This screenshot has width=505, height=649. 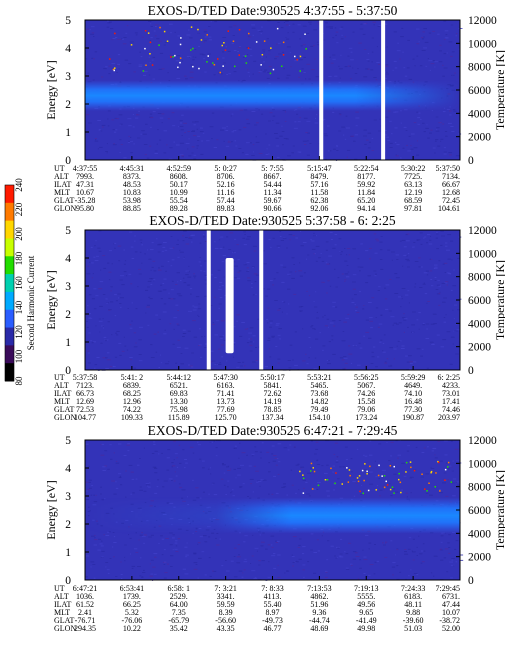 What do you see at coordinates (132, 393) in the screenshot?
I see `orbit-table-cell: 68.25` at bounding box center [132, 393].